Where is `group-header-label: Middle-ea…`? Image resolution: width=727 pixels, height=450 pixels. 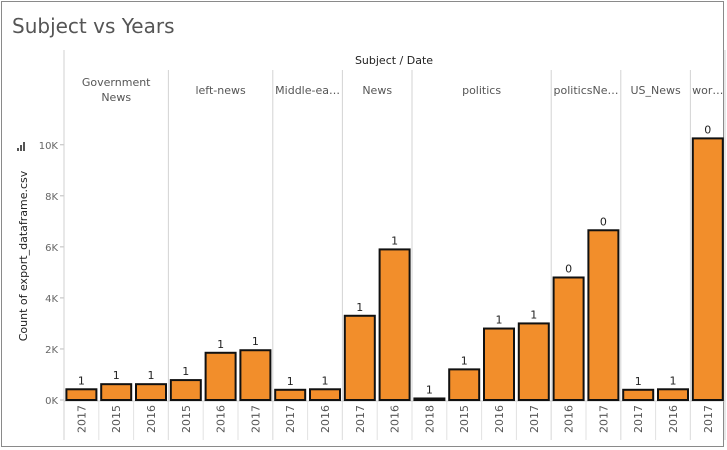 group-header-label: Middle-ea… is located at coordinates (307, 90).